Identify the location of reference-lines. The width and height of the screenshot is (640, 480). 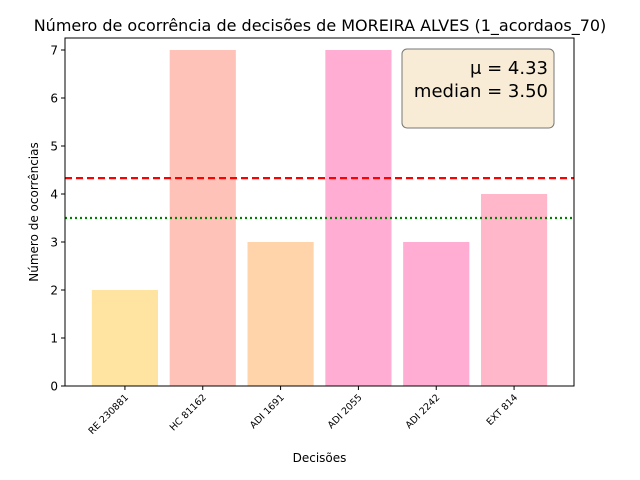
(319, 198).